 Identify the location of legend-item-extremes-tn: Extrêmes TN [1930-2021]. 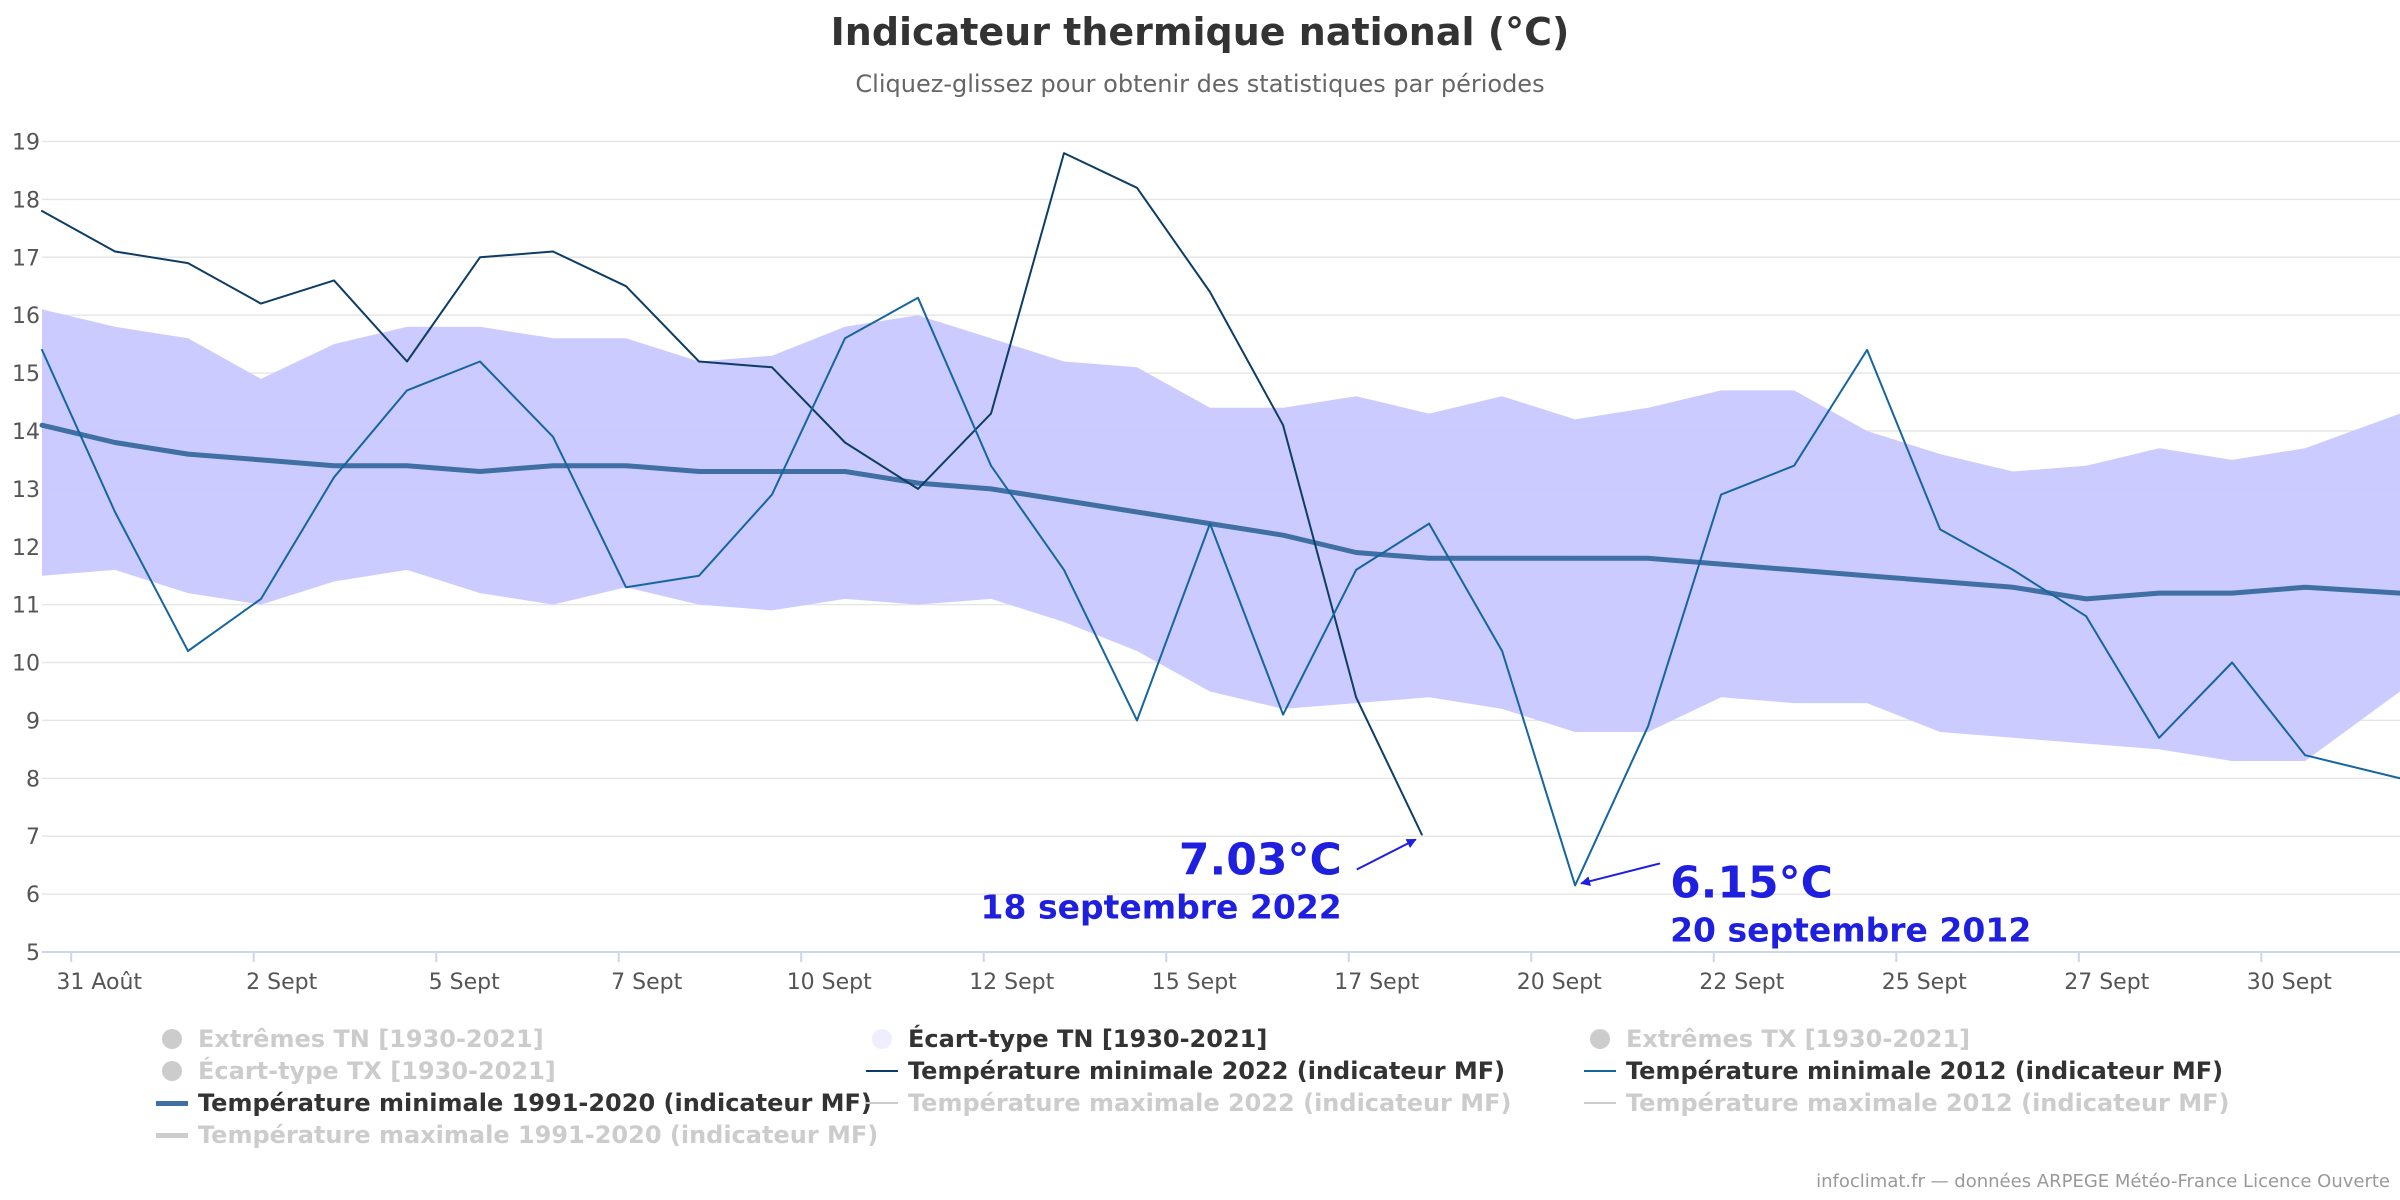
(348, 1039).